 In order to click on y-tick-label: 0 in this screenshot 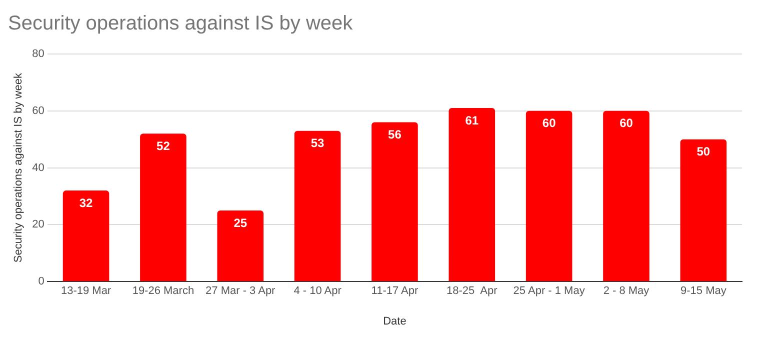, I will do `click(41, 282)`.